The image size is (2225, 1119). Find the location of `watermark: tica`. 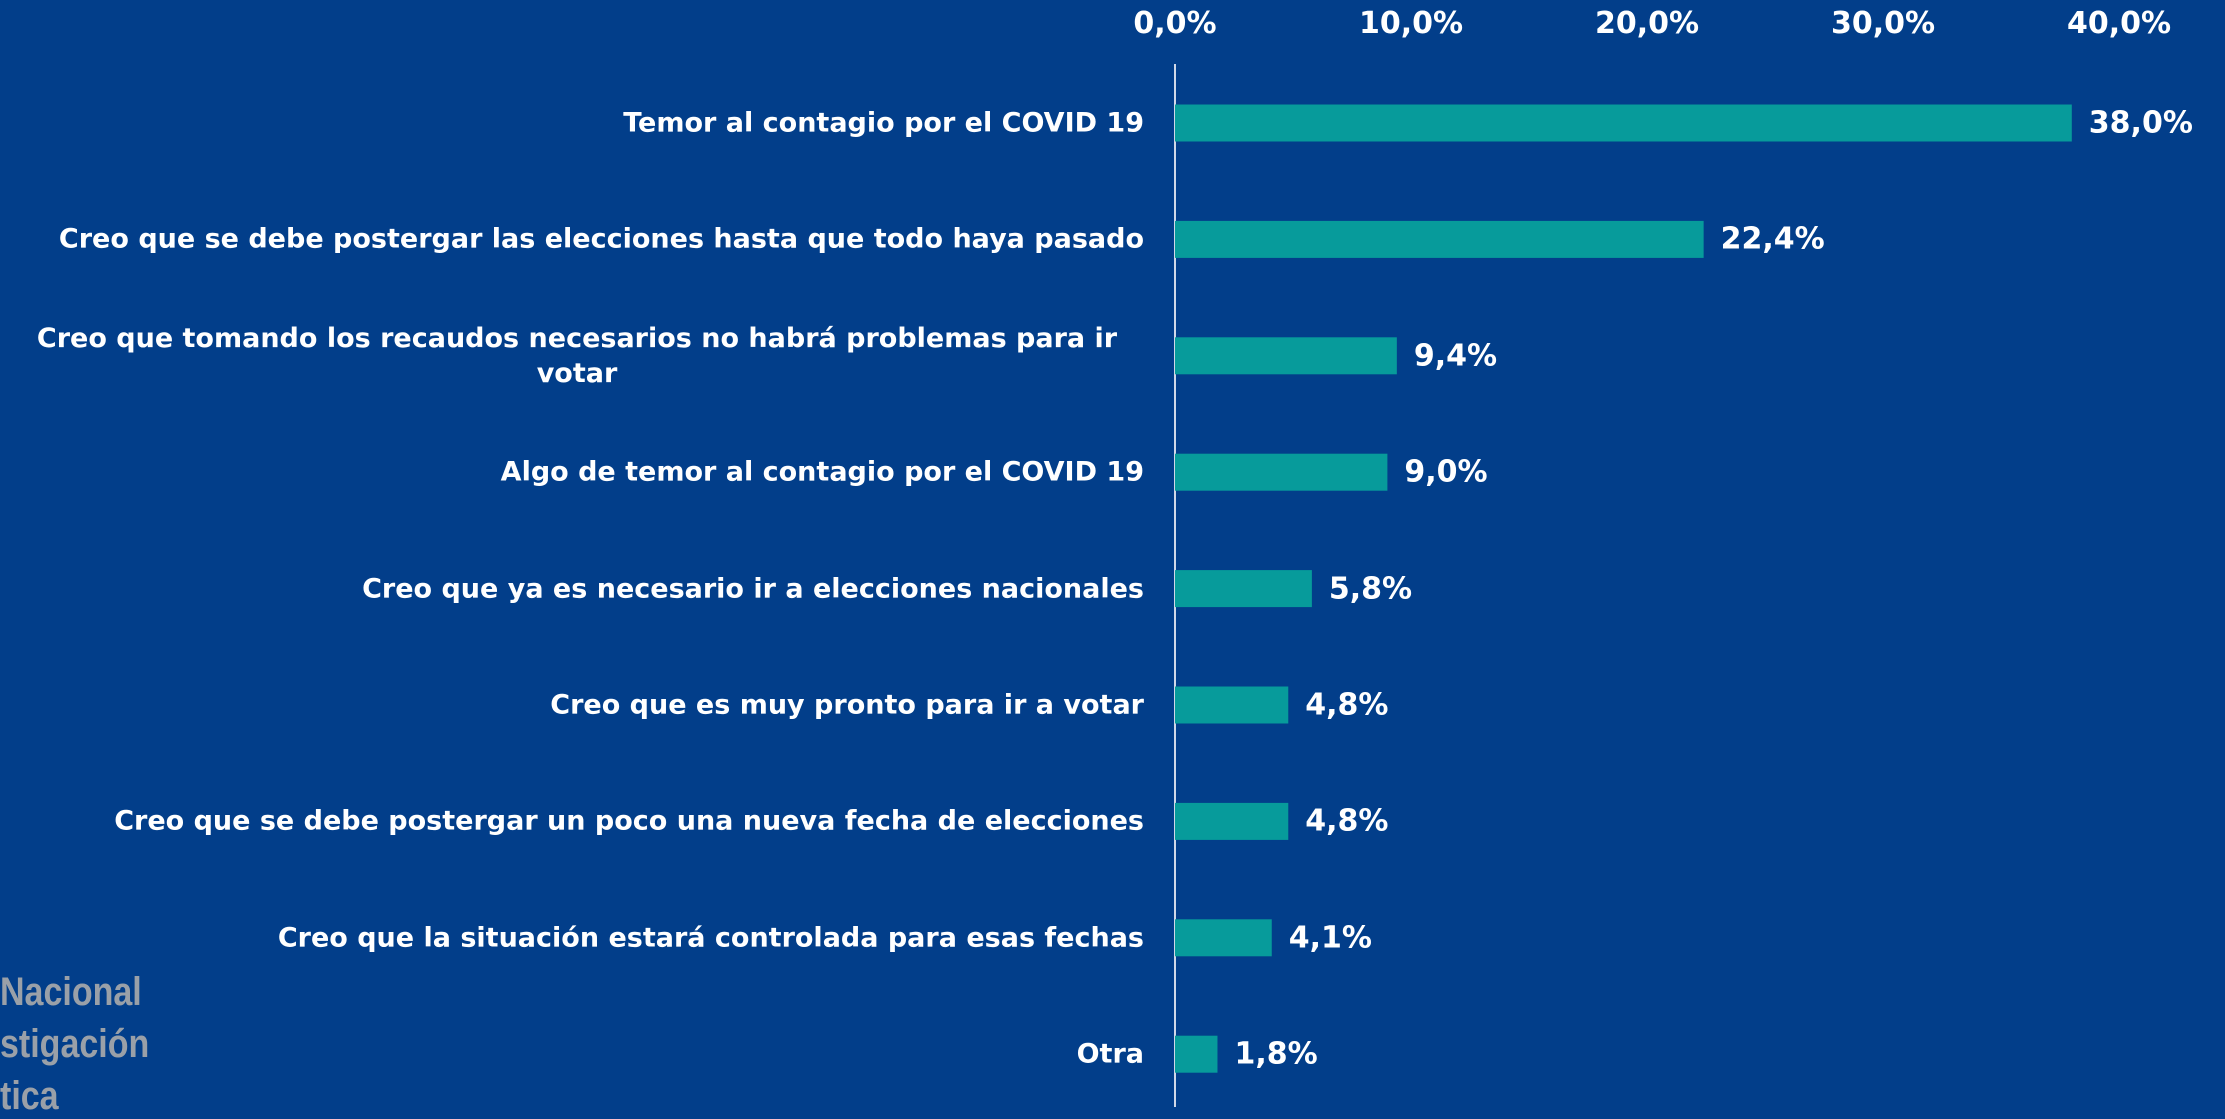

watermark: tica is located at coordinates (29, 1096).